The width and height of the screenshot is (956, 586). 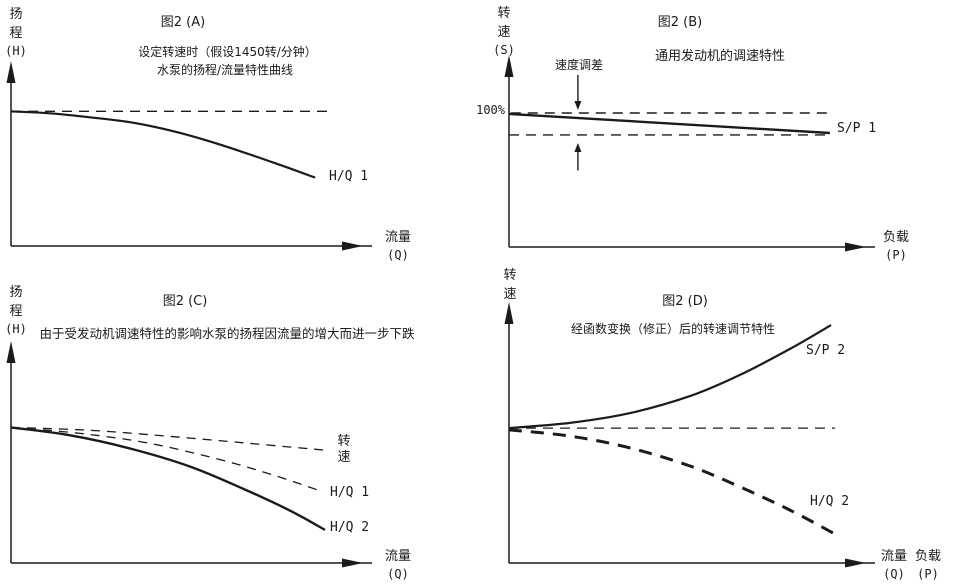 I want to click on chart-b-ylabel-unit: (S), so click(x=504, y=50).